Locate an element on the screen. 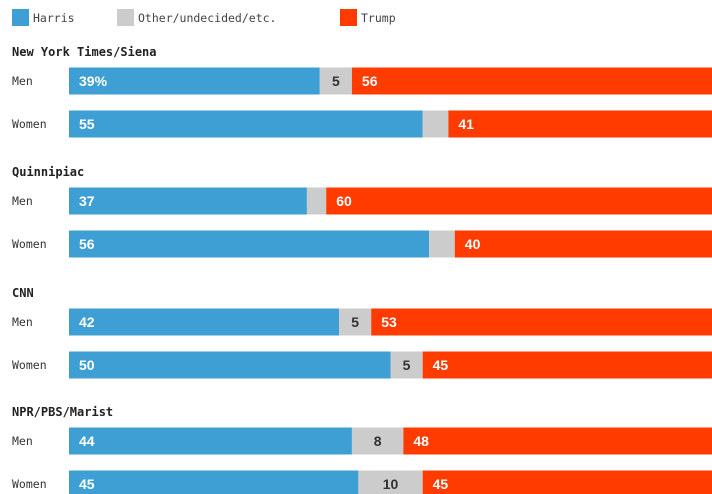 The height and width of the screenshot is (494, 712). value-label-other: 8 is located at coordinates (378, 441).